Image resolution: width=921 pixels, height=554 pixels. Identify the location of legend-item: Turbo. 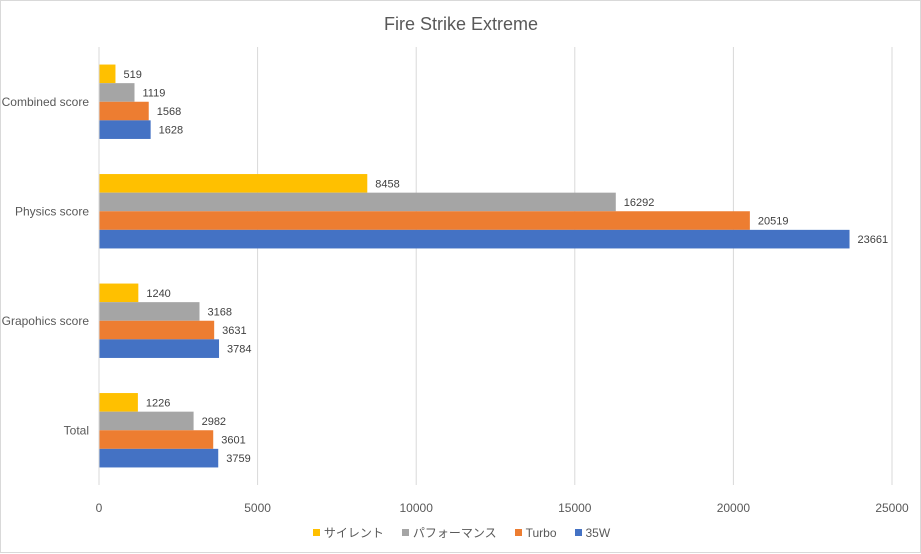
(535, 532).